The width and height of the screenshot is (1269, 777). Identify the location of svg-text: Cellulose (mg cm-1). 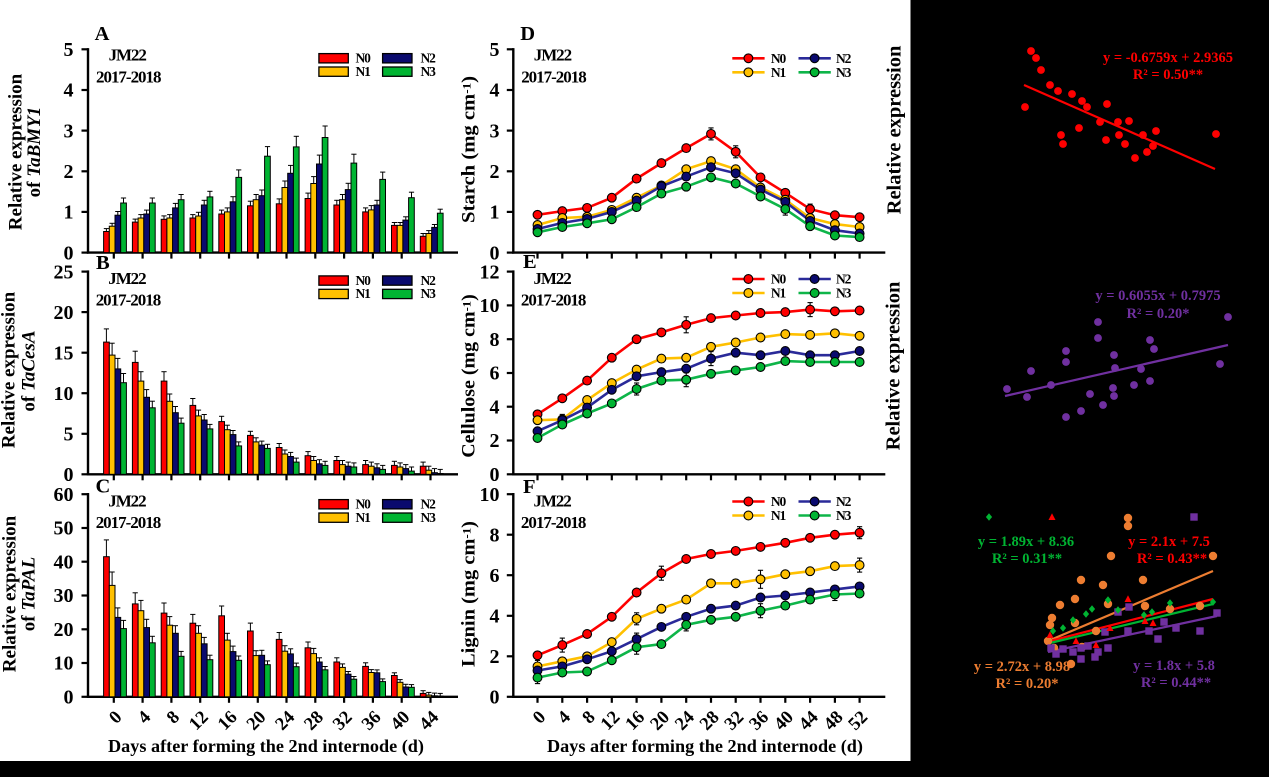
(469, 376).